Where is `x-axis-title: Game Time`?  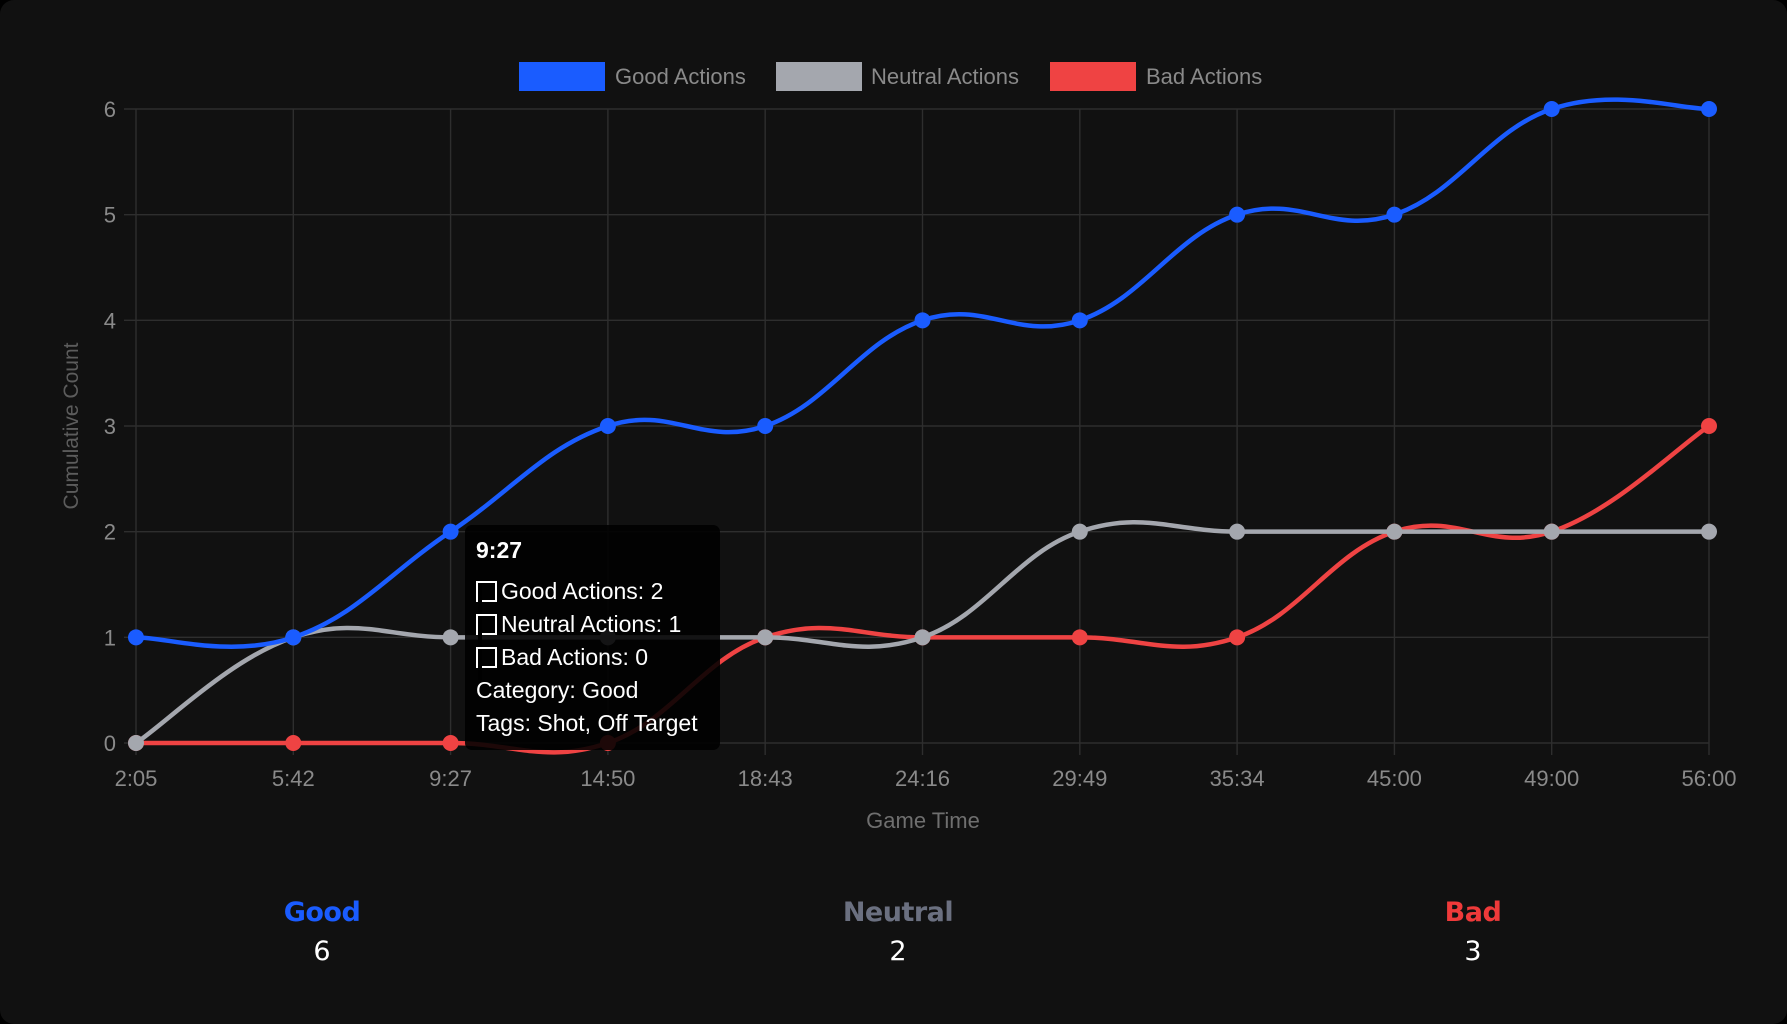 x-axis-title: Game Time is located at coordinates (923, 820).